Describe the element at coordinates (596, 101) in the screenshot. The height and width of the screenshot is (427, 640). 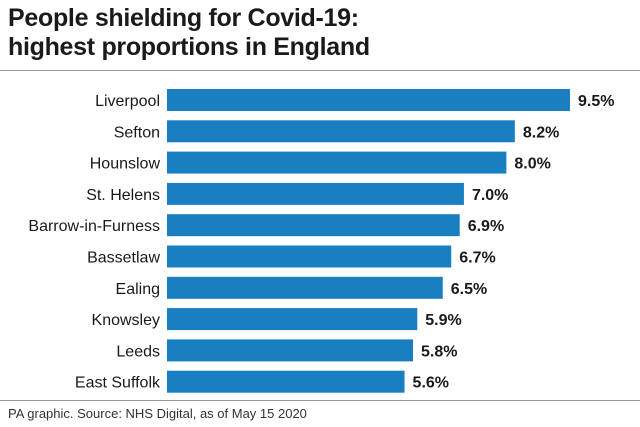
I see `value-label: 9.5%` at that location.